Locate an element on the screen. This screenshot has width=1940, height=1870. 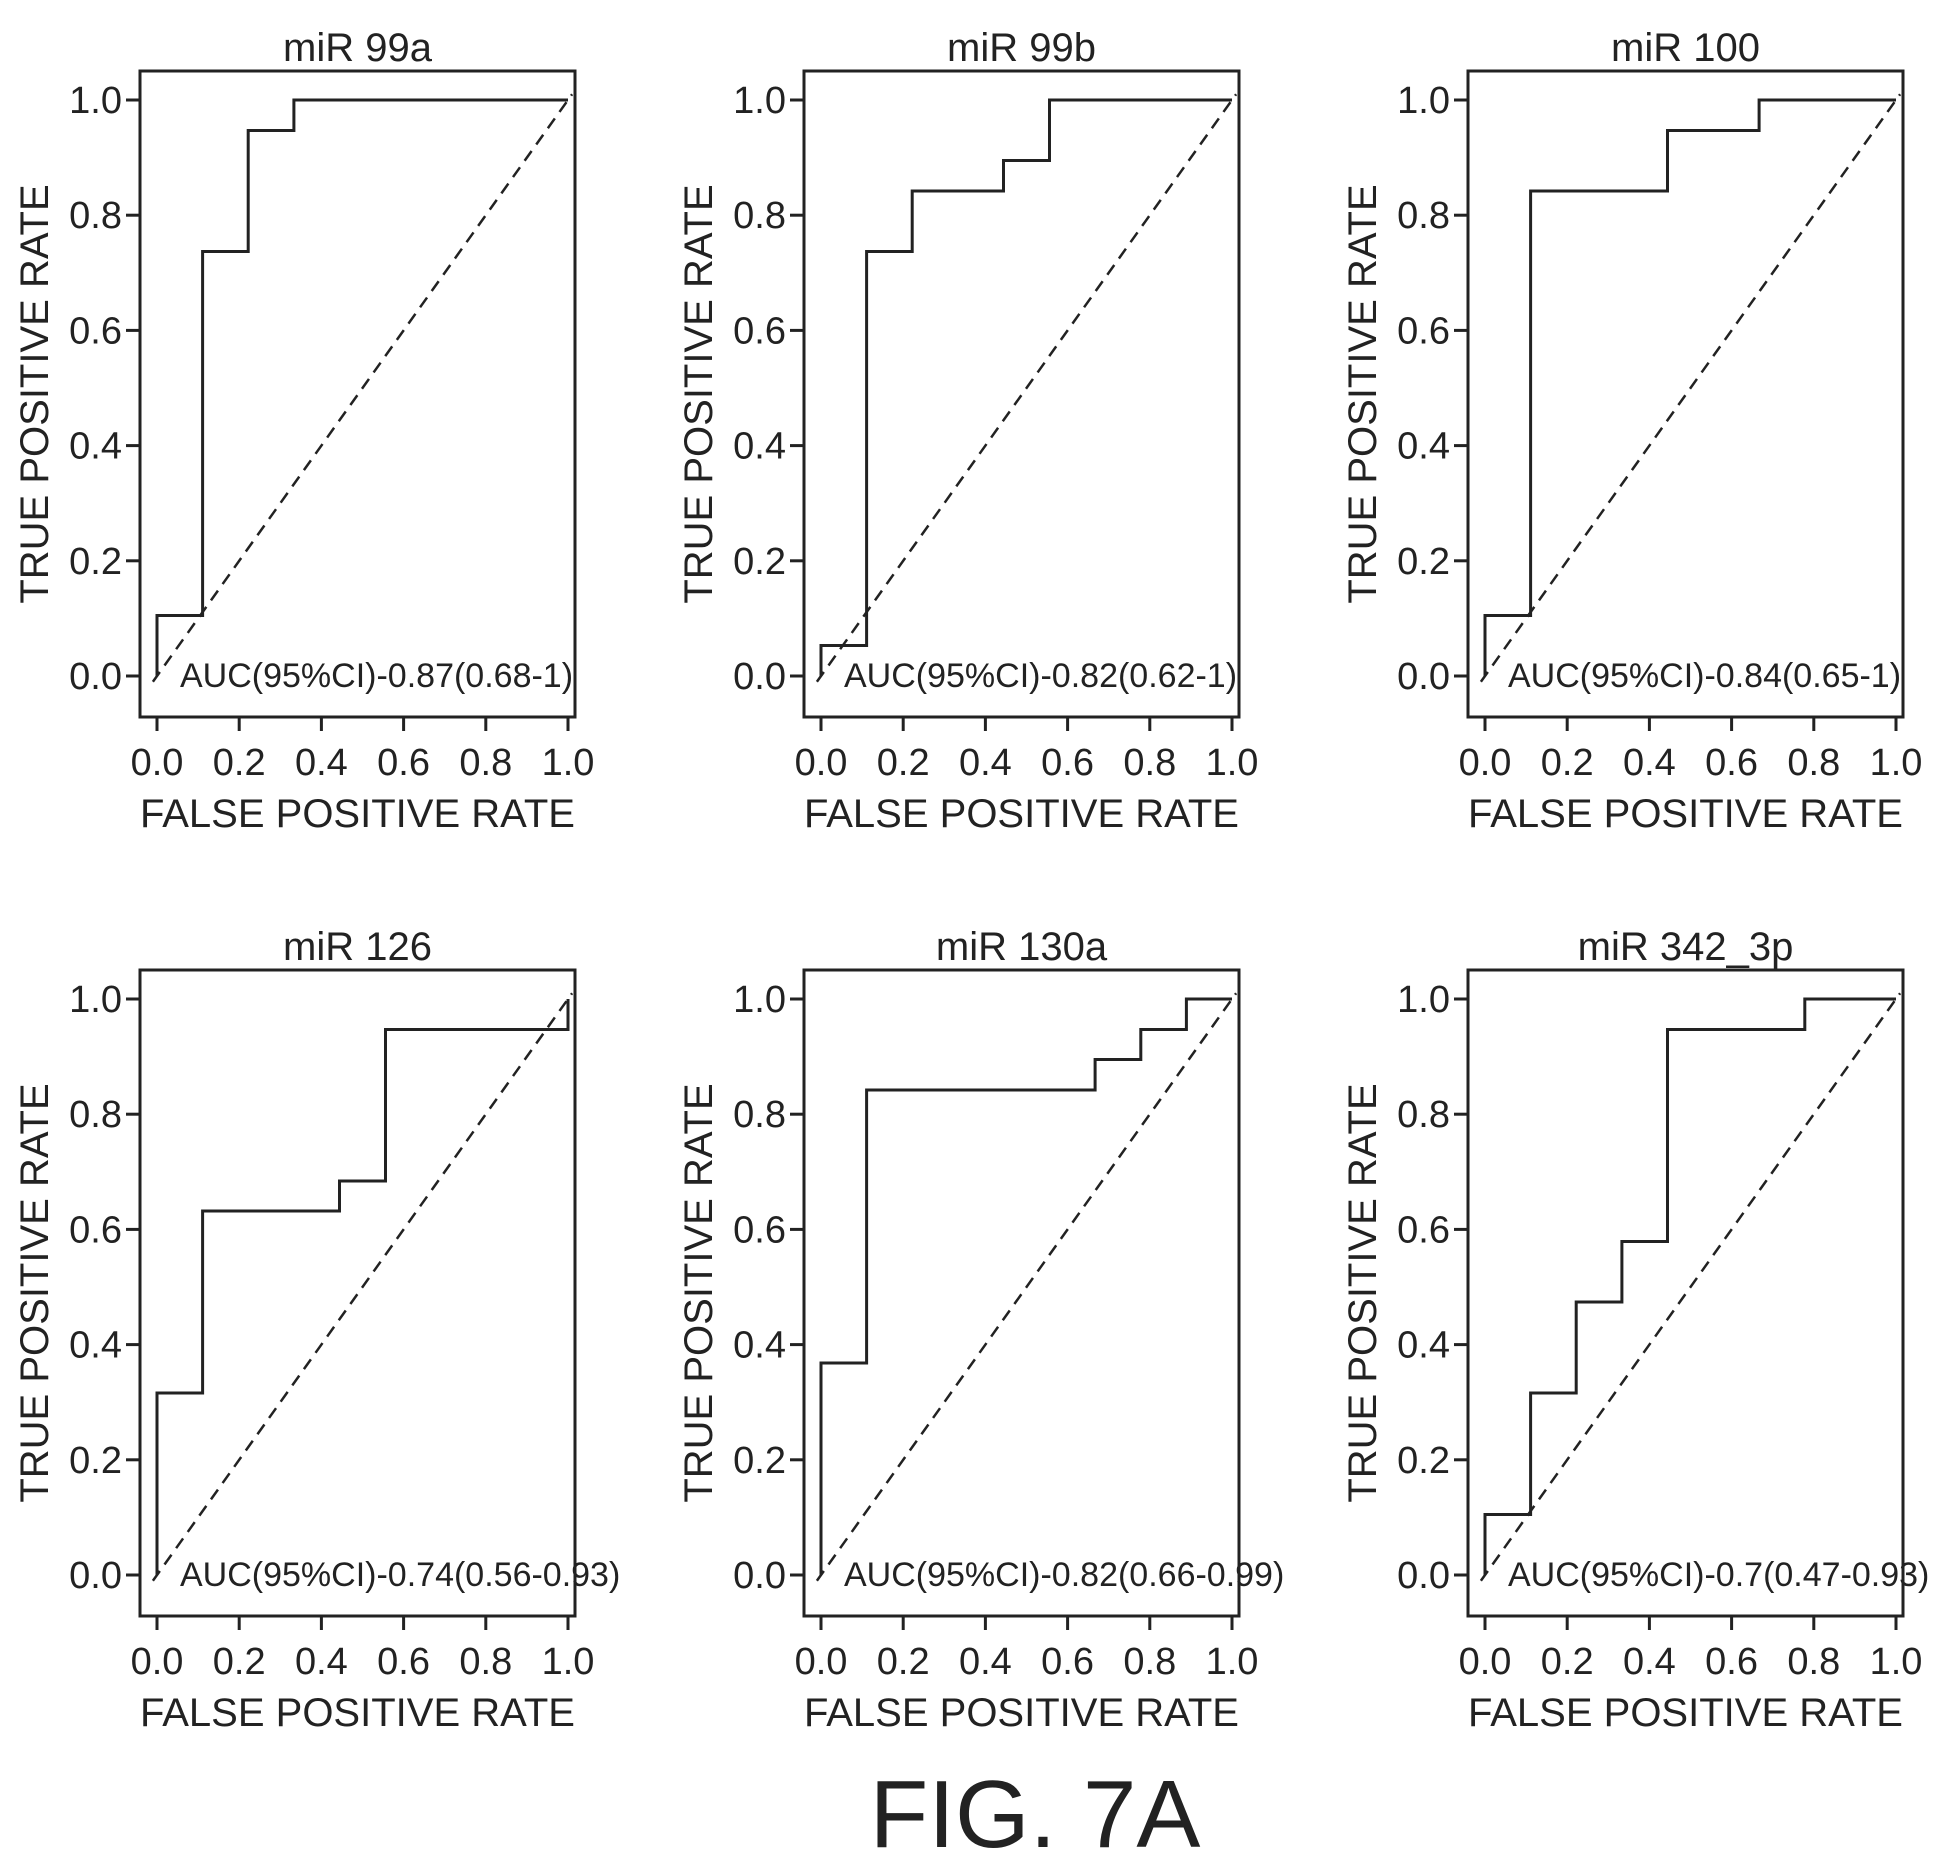
chart-title: miR 342_3p is located at coordinates (1686, 947).